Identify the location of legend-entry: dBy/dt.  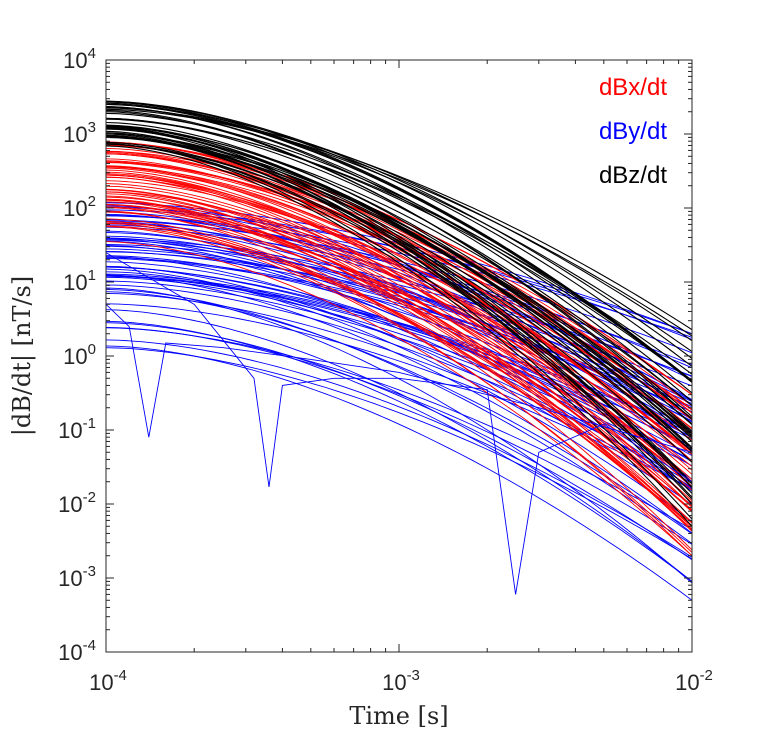
(633, 131).